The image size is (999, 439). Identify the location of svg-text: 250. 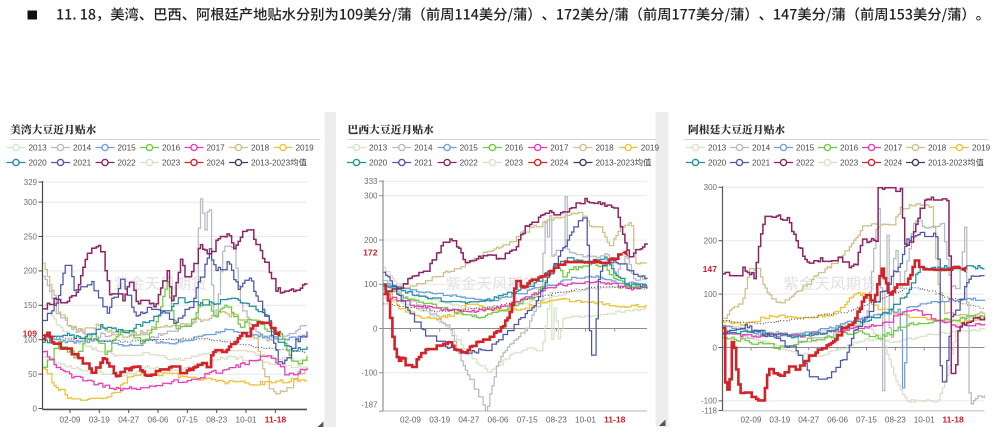
(31, 236).